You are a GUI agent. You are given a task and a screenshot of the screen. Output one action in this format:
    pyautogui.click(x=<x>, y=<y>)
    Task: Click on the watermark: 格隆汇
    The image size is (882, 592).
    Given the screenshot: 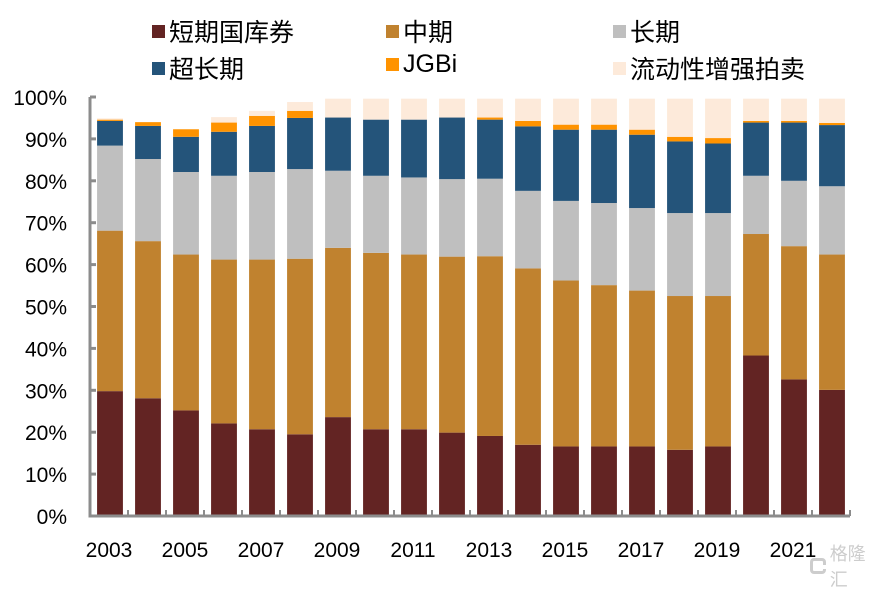 What is the action you would take?
    pyautogui.click(x=846, y=566)
    